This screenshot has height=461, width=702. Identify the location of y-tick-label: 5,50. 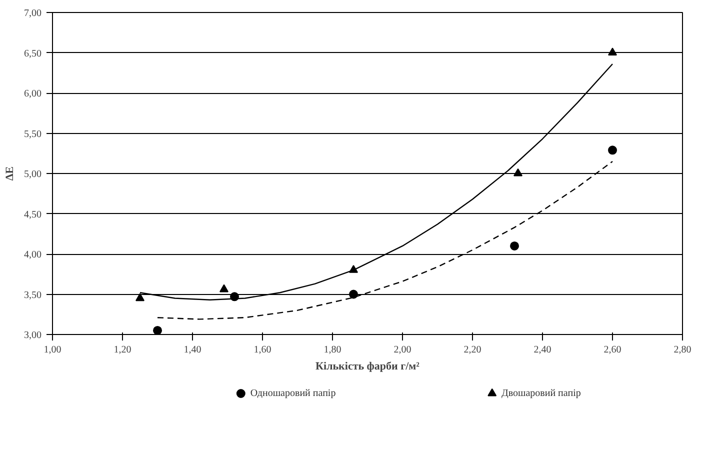
(33, 134).